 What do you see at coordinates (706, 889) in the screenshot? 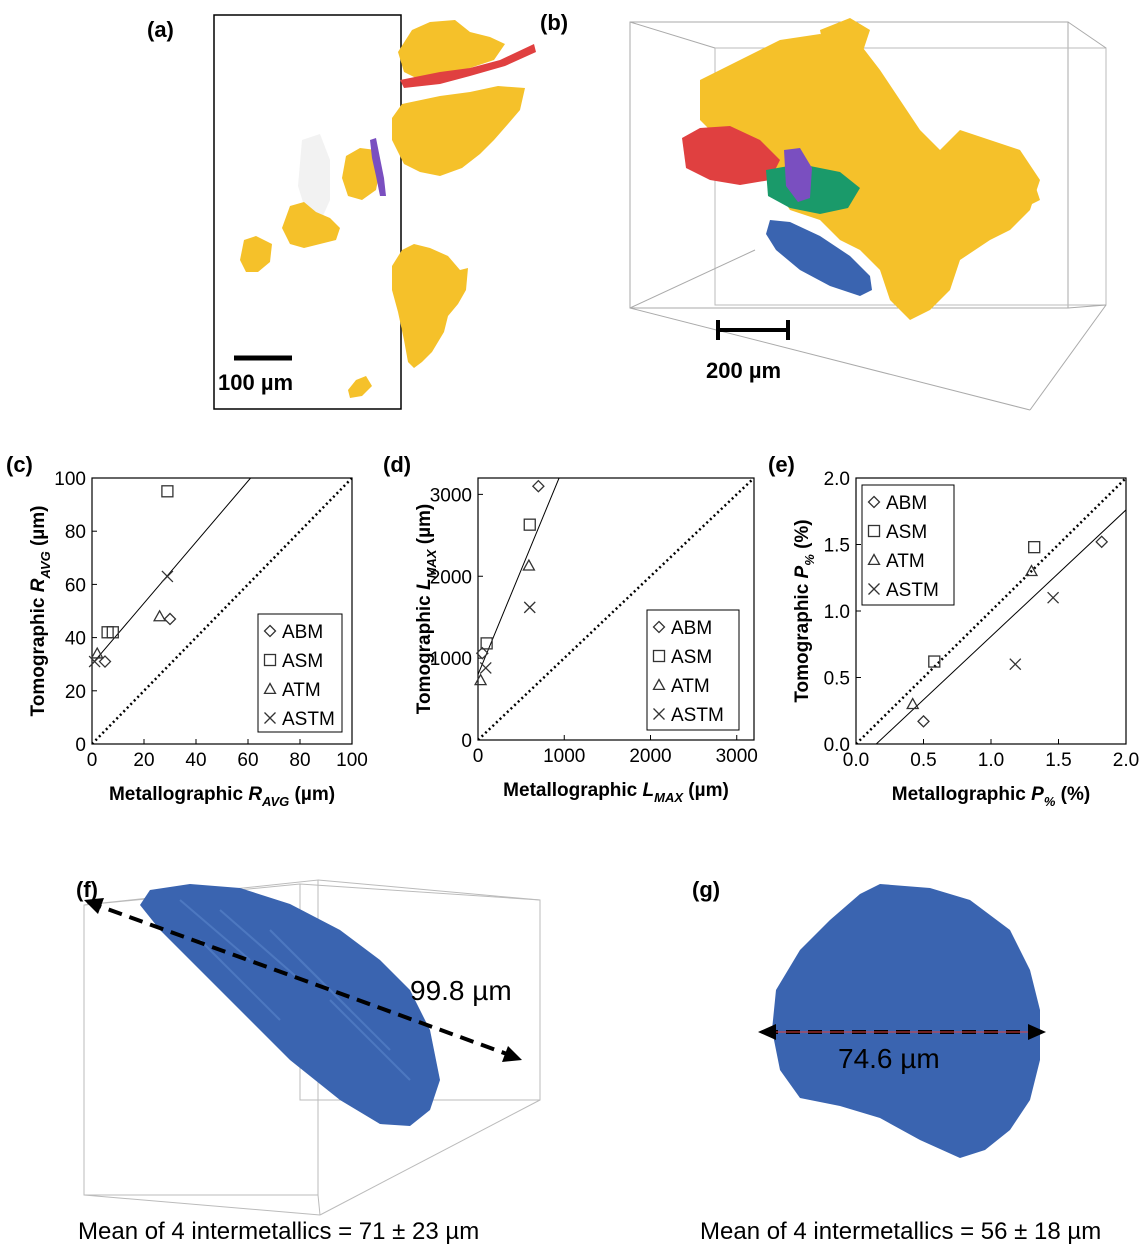
I see `panel-label-g: (g)` at bounding box center [706, 889].